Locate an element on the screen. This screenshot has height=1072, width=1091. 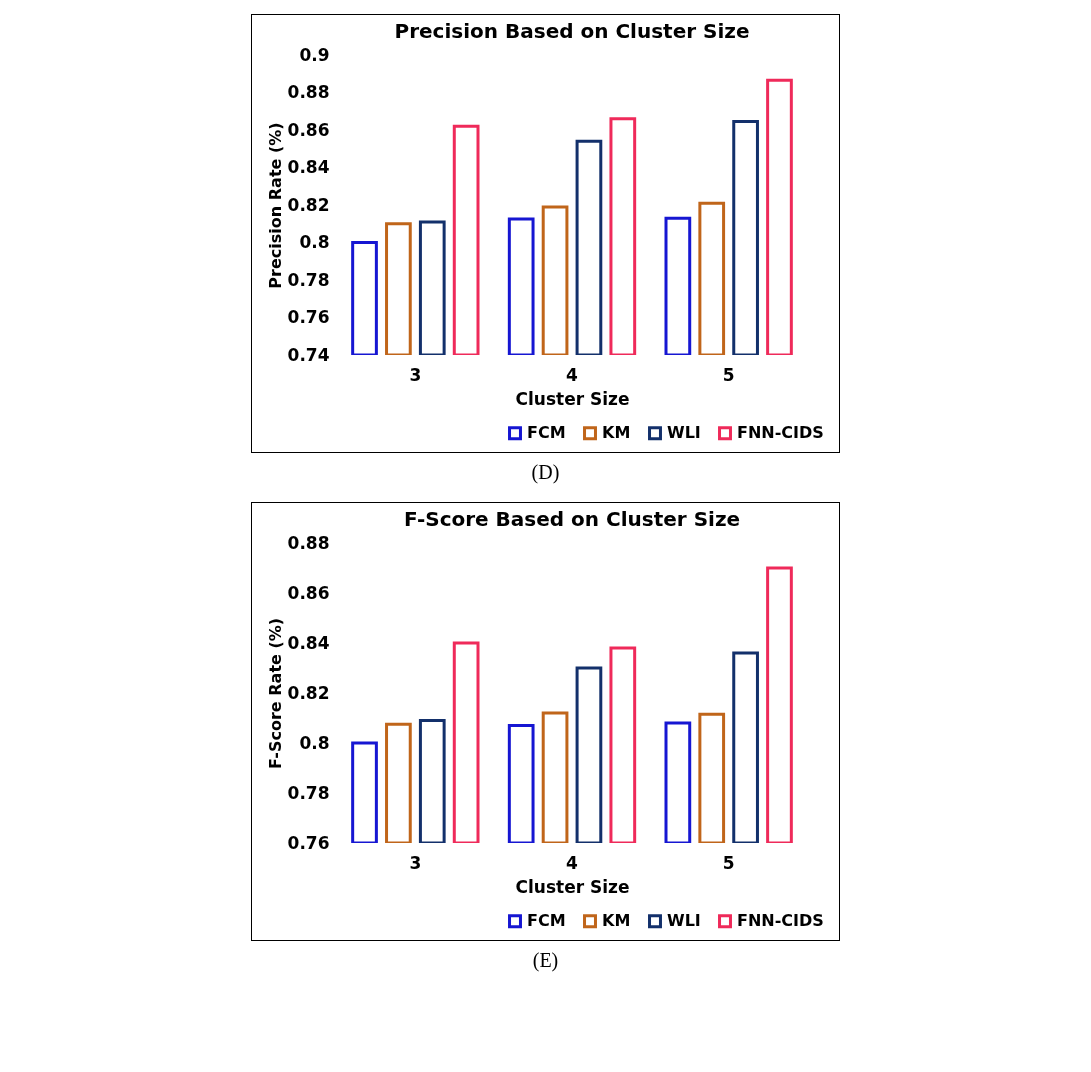
text: (E) is located at coordinates (545, 960).